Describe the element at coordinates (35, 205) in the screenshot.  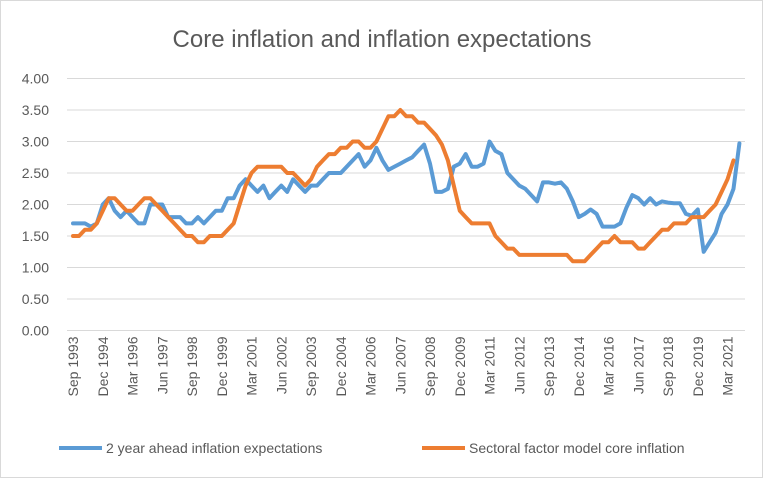
I see `y-tick-label: 2.00` at that location.